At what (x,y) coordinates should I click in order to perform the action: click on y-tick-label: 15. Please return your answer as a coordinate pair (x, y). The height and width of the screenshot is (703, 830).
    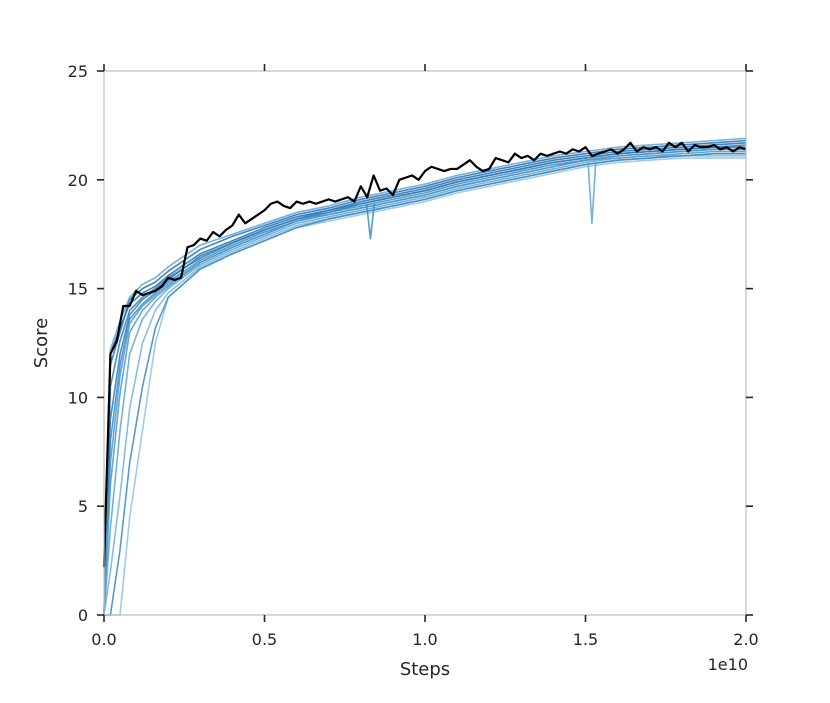
    Looking at the image, I should click on (78, 289).